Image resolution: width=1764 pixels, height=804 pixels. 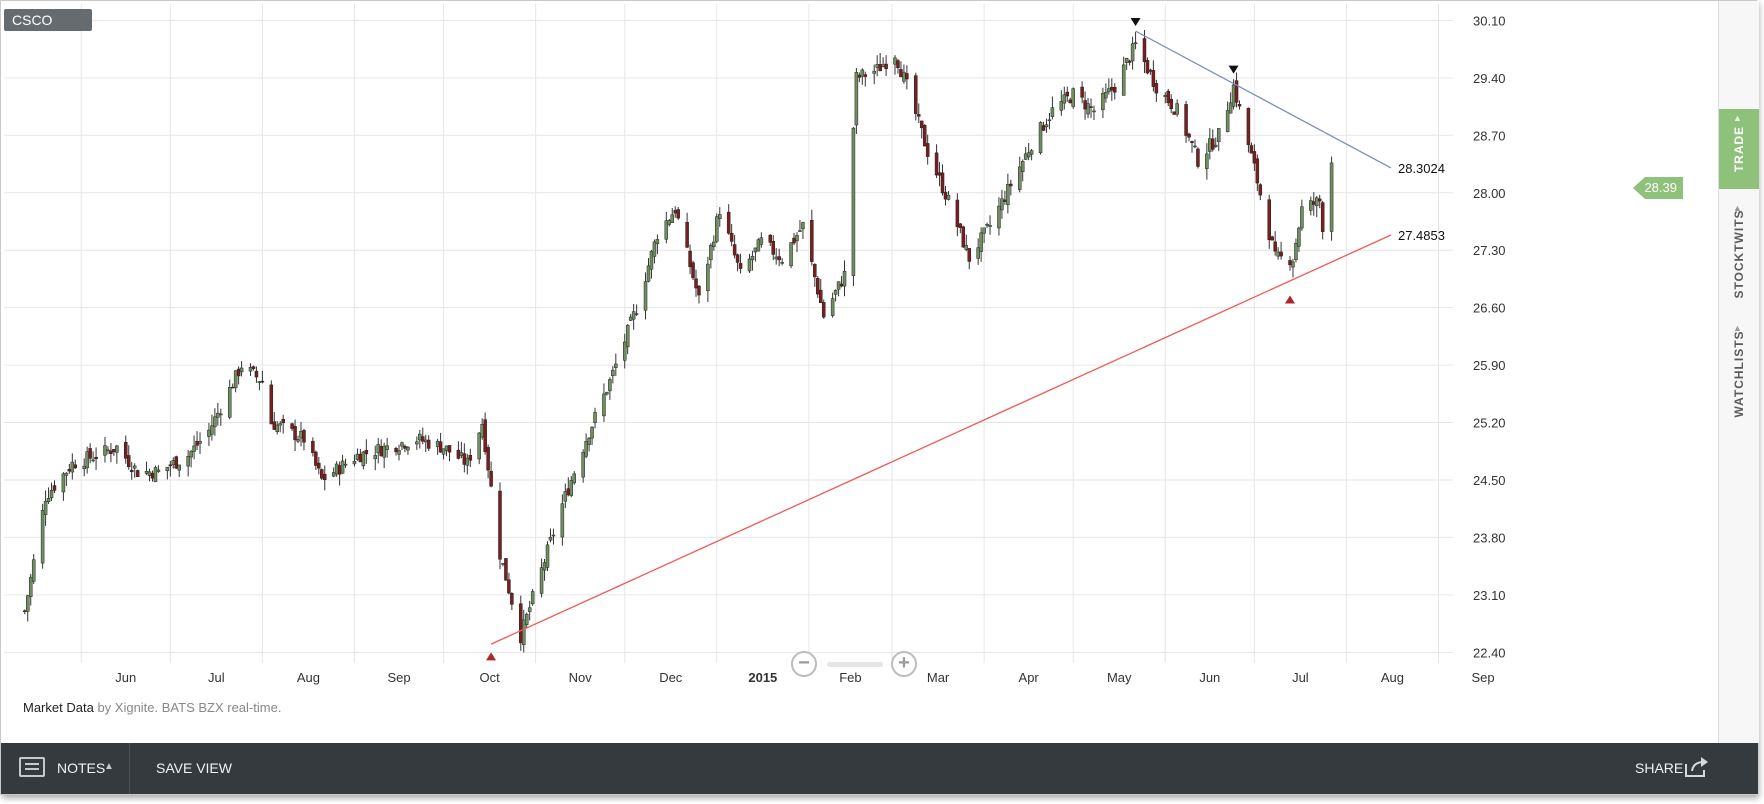 What do you see at coordinates (48, 20) in the screenshot?
I see `ticker-badge: CSCO` at bounding box center [48, 20].